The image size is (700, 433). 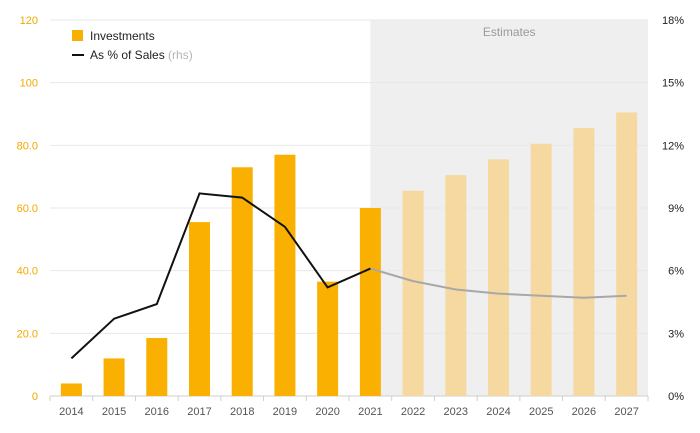 What do you see at coordinates (456, 412) in the screenshot?
I see `x-tick-label: 2023` at bounding box center [456, 412].